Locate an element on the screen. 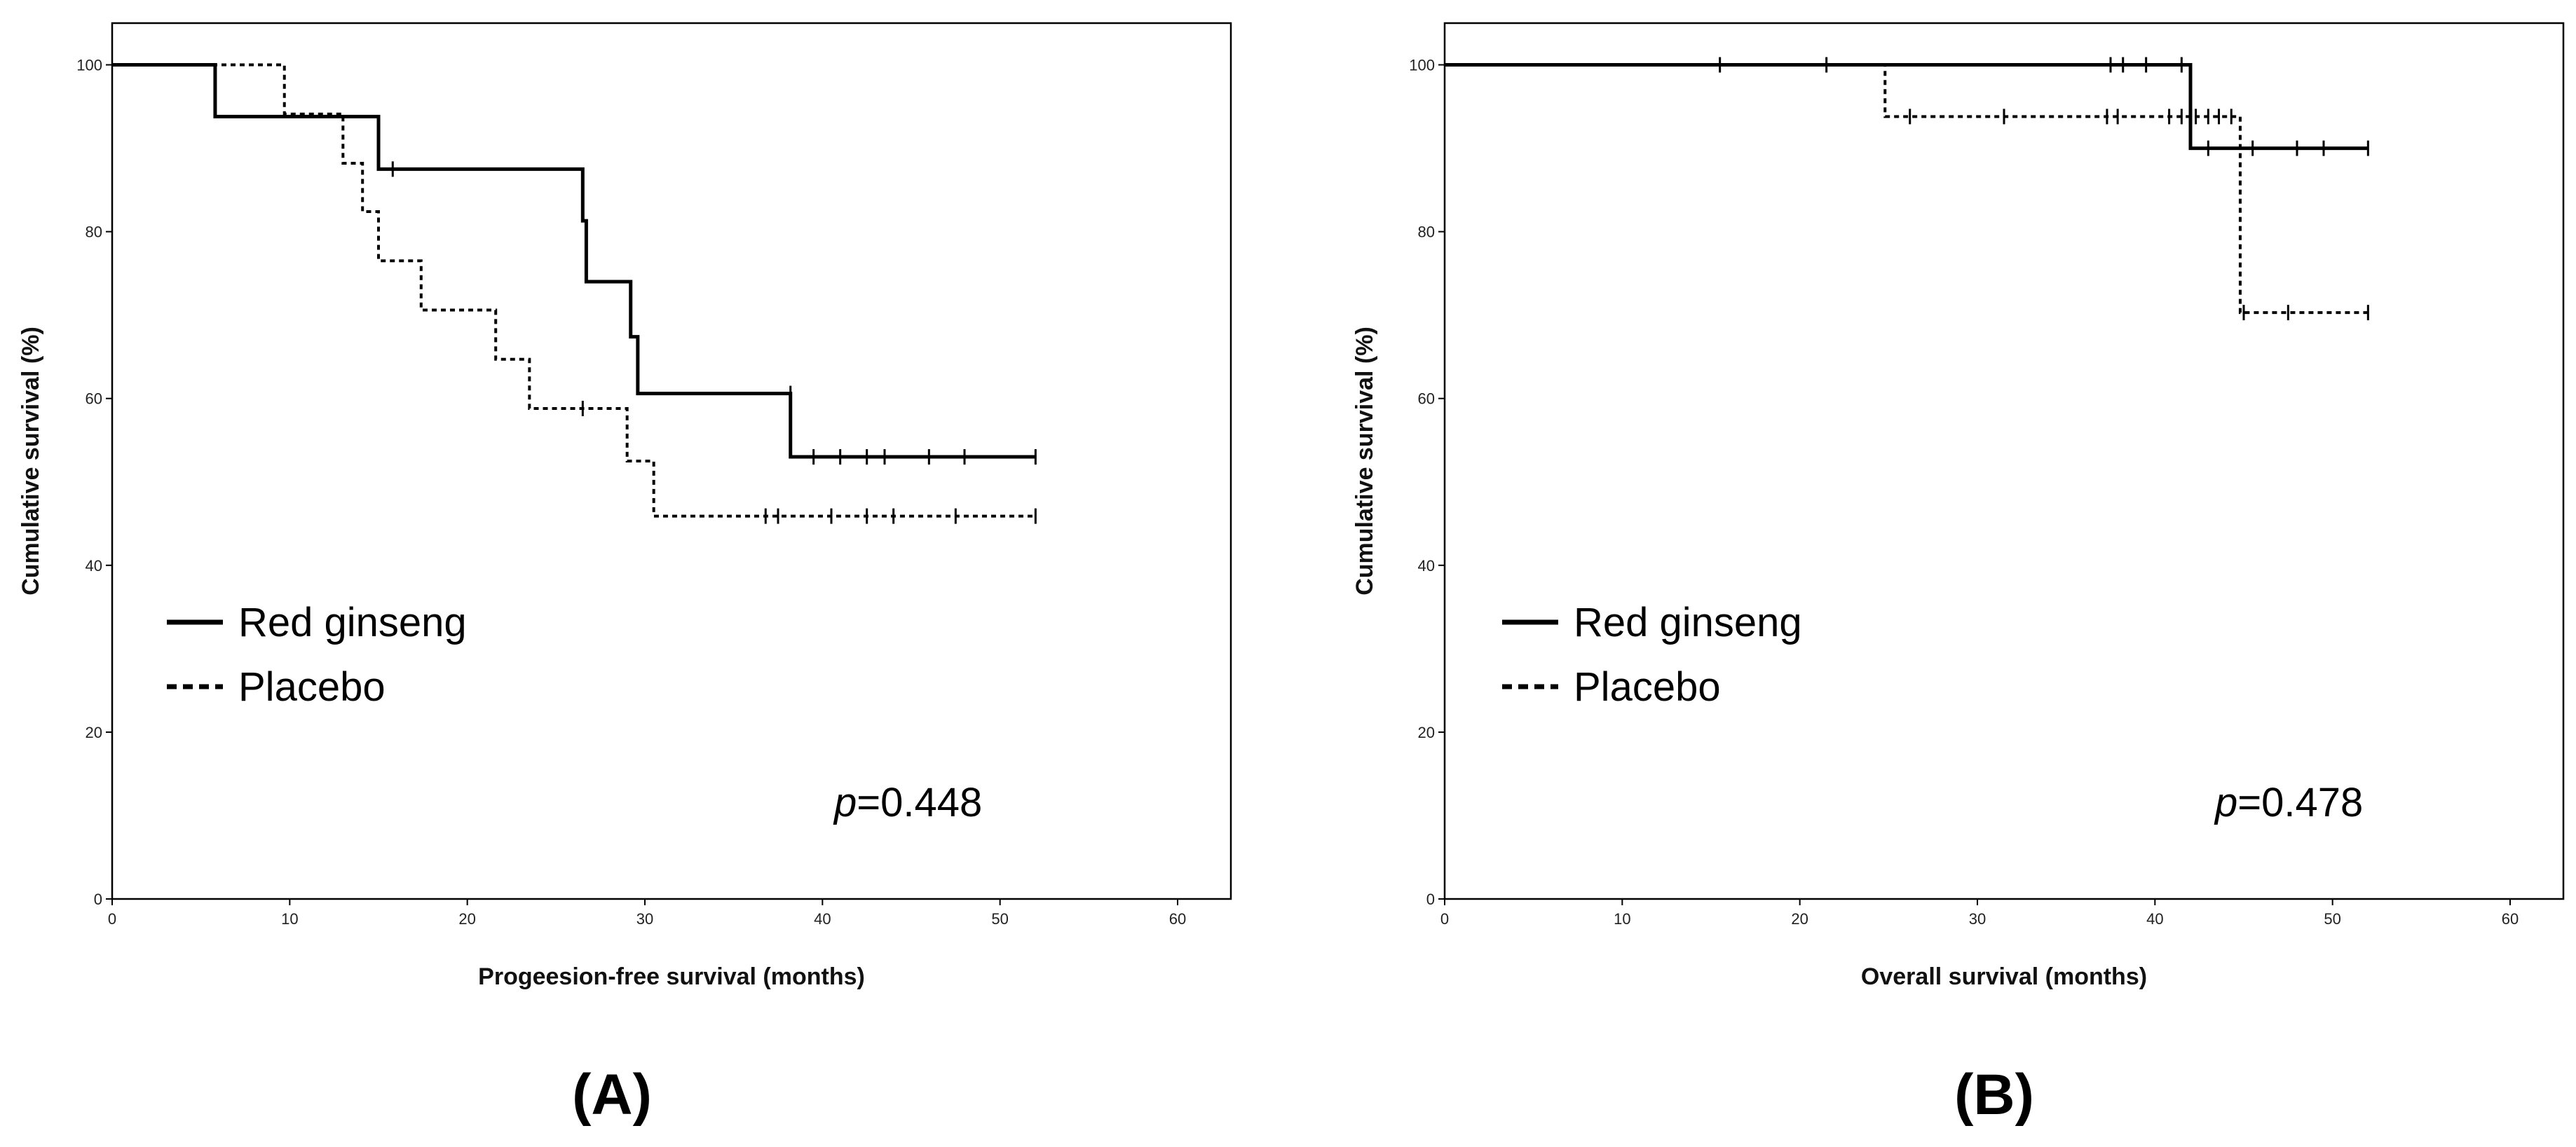 The width and height of the screenshot is (2576, 1147). panel-label: (A) is located at coordinates (612, 1095).